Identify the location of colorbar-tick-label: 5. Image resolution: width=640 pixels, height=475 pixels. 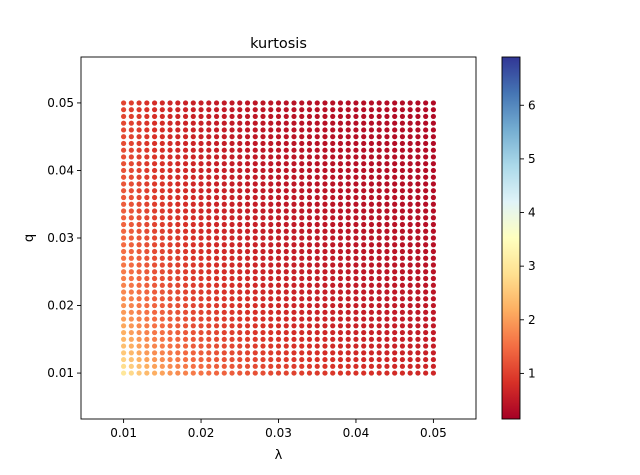
(532, 159).